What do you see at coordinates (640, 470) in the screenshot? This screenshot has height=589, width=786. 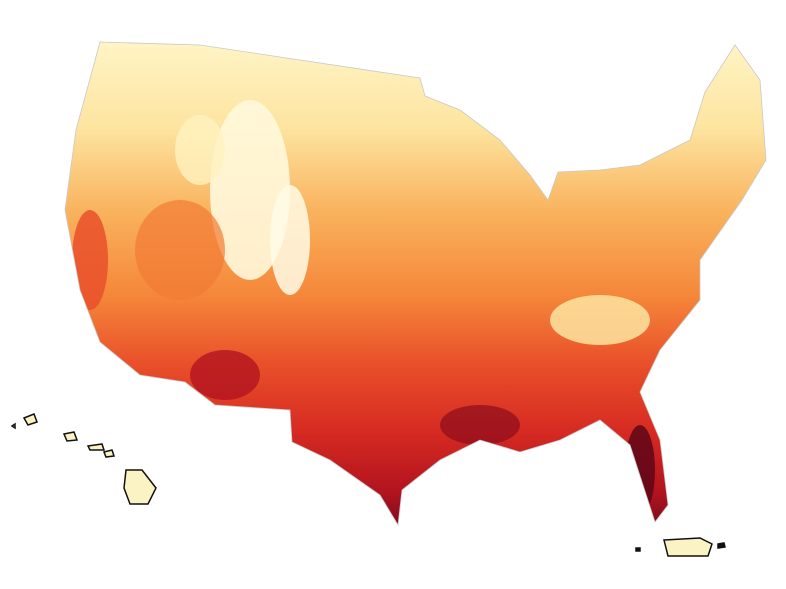 I see `south-florida` at bounding box center [640, 470].